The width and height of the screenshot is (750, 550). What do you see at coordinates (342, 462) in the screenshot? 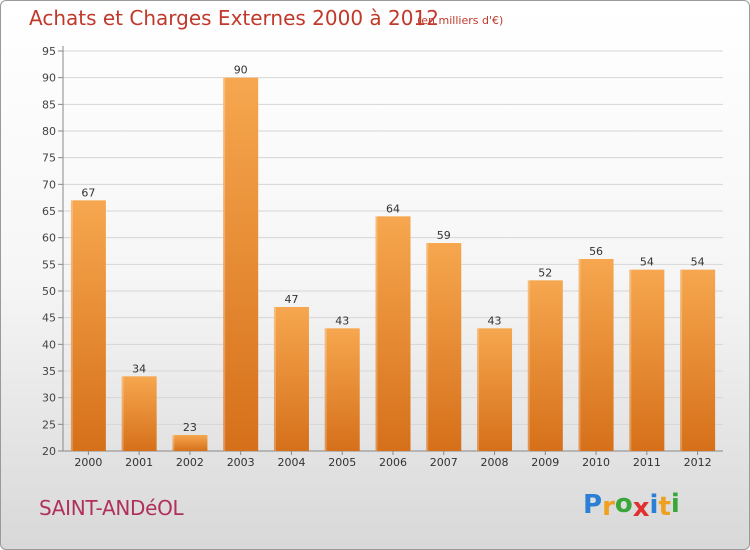
I see `x-tick-label: 2005` at bounding box center [342, 462].